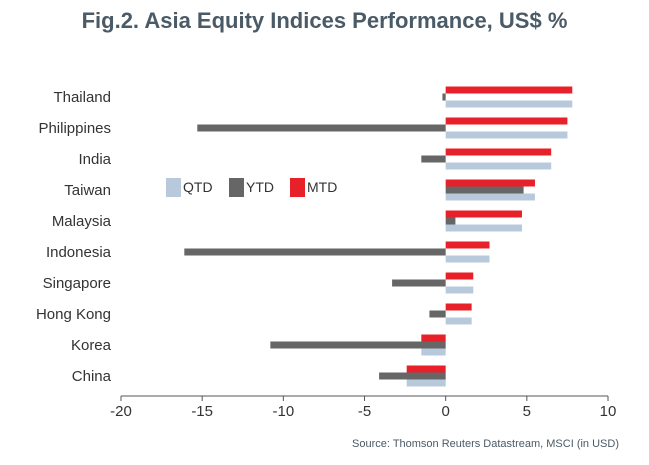 The height and width of the screenshot is (465, 649). Describe the element at coordinates (467, 245) in the screenshot. I see `bar-mtd-indonesia` at that location.